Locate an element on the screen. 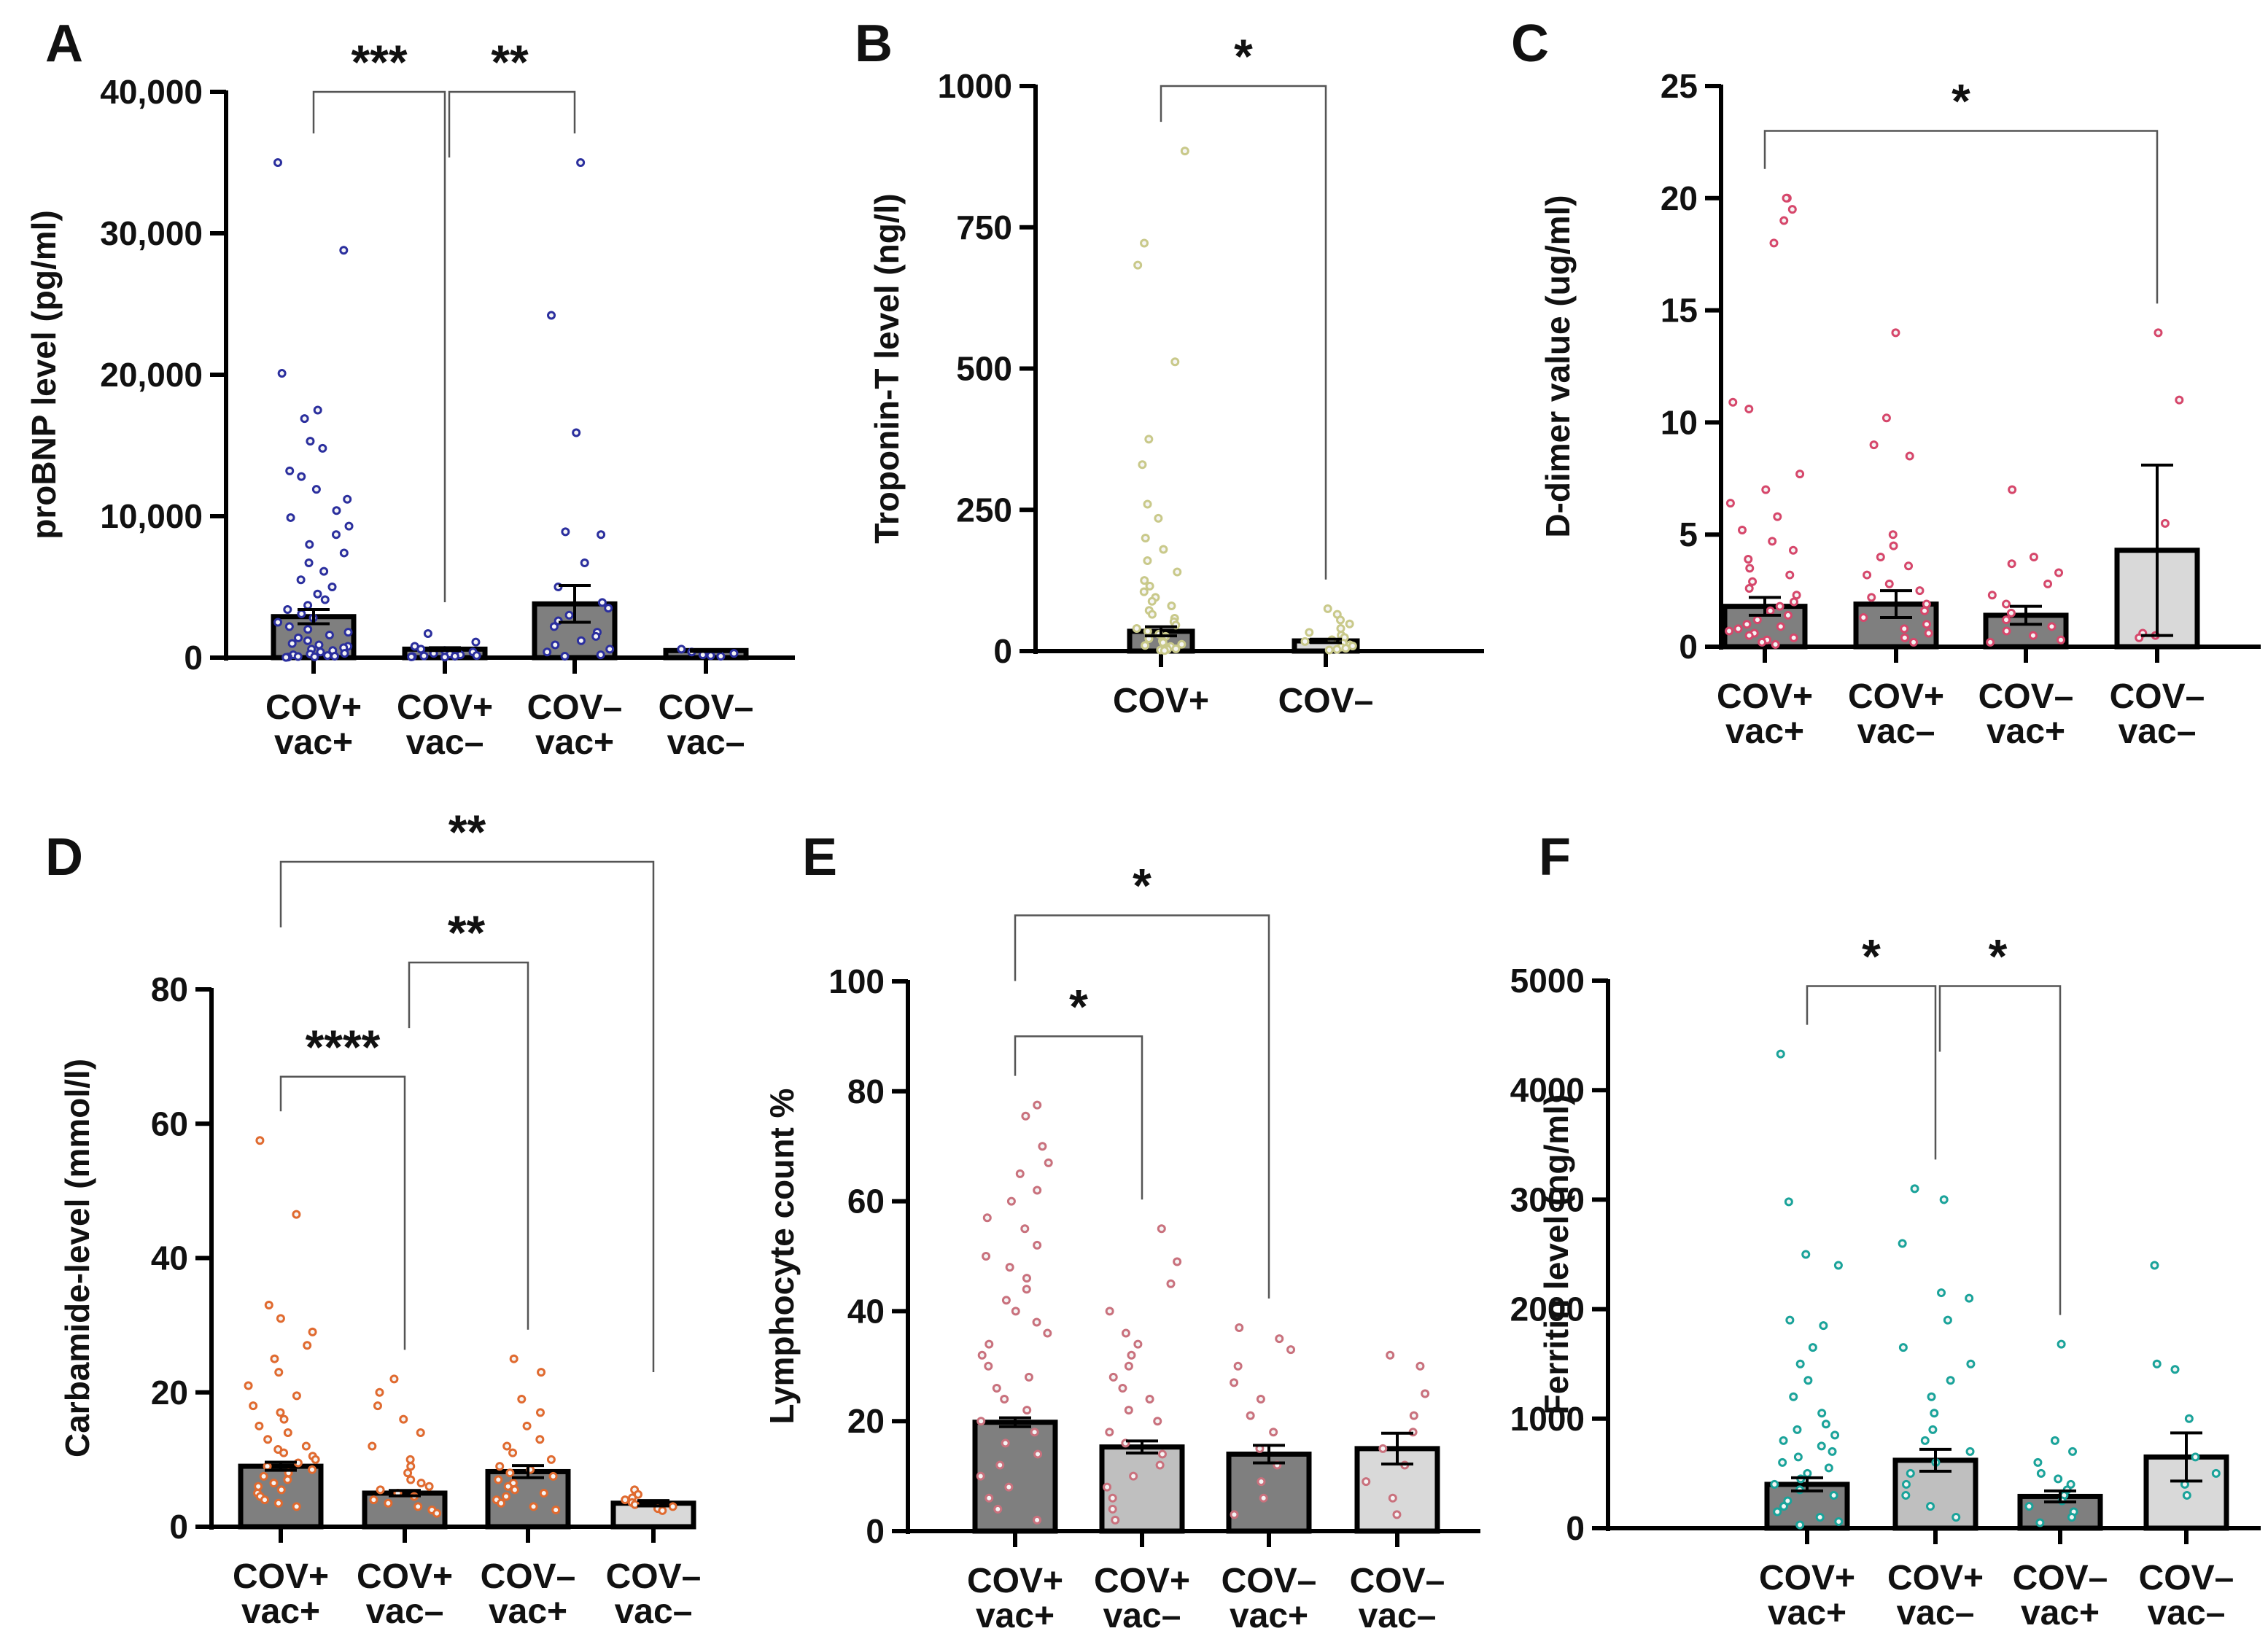  significance-label: *** is located at coordinates (379, 62).